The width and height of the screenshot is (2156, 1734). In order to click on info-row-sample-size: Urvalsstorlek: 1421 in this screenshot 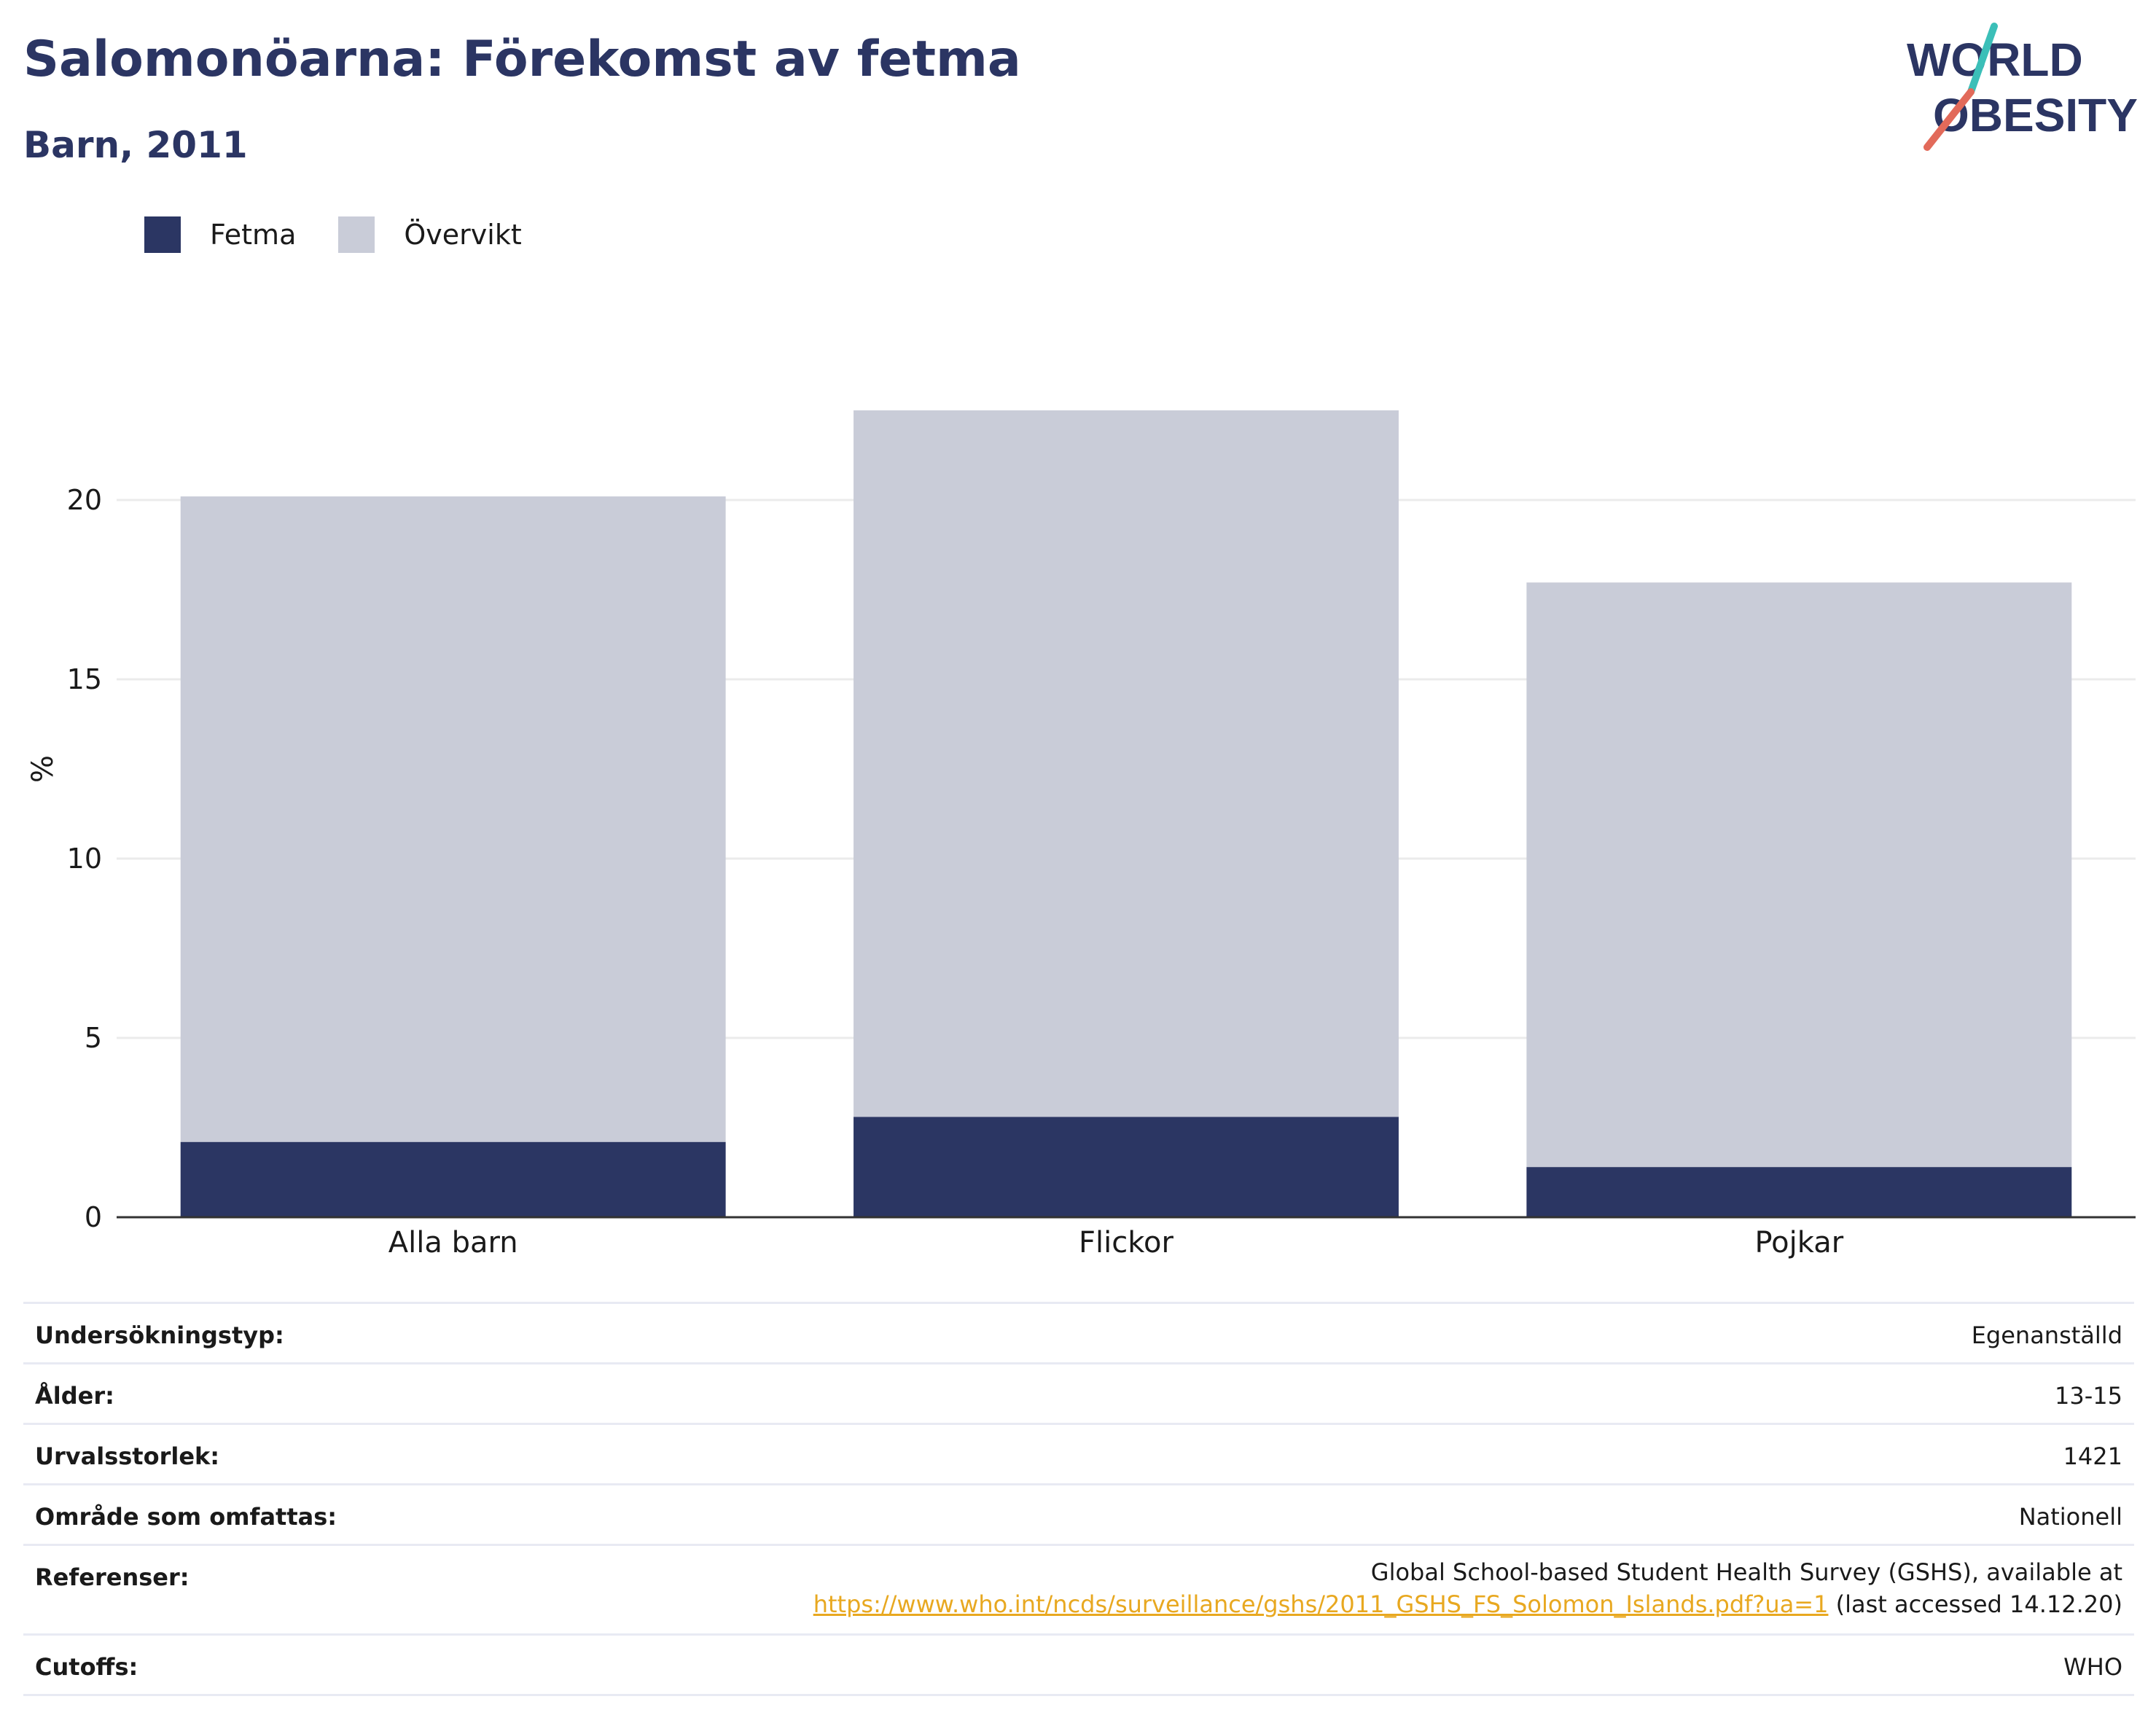, I will do `click(1079, 1454)`.